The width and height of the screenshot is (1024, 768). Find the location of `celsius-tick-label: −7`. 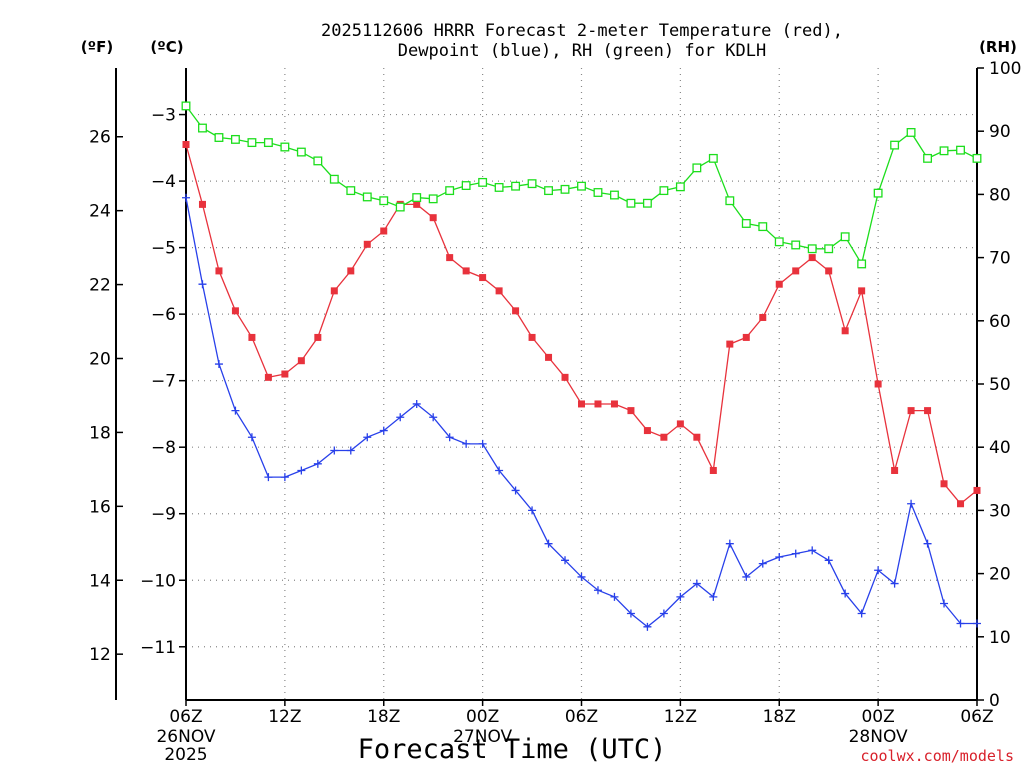

celsius-tick-label: −7 is located at coordinates (163, 382).